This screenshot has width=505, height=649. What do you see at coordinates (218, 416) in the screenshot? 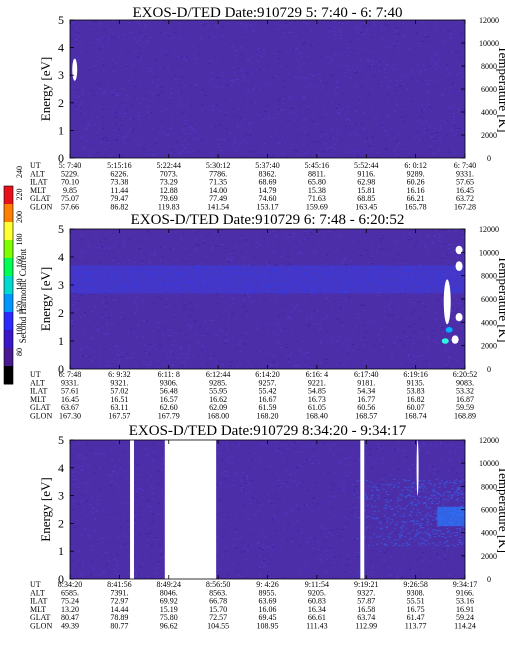
I see `ephemeris-value: 168.00` at bounding box center [218, 416].